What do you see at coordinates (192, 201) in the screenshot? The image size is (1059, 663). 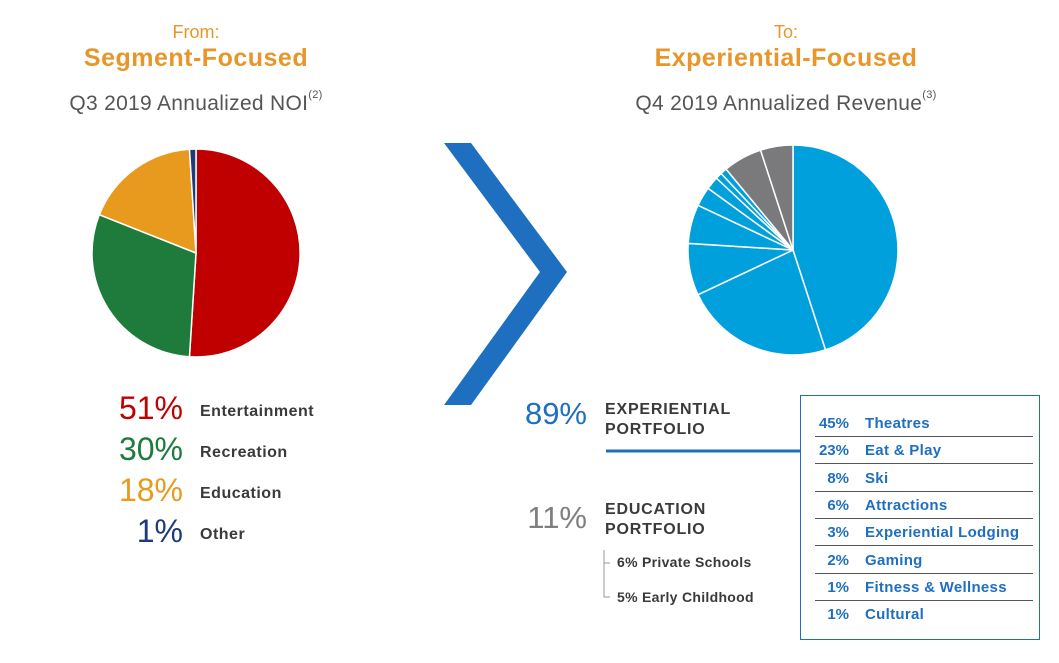 I see `pie-slice-other` at bounding box center [192, 201].